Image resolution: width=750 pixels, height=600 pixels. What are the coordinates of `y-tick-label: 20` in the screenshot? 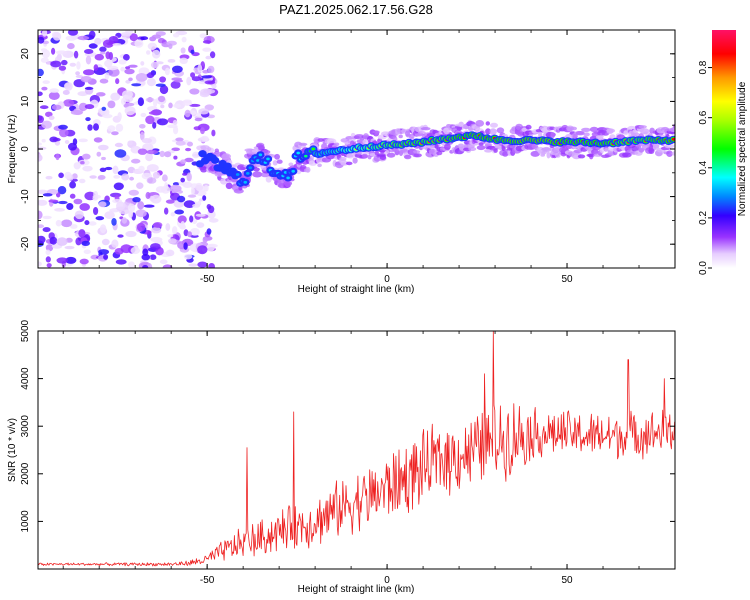 It's located at (25, 54).